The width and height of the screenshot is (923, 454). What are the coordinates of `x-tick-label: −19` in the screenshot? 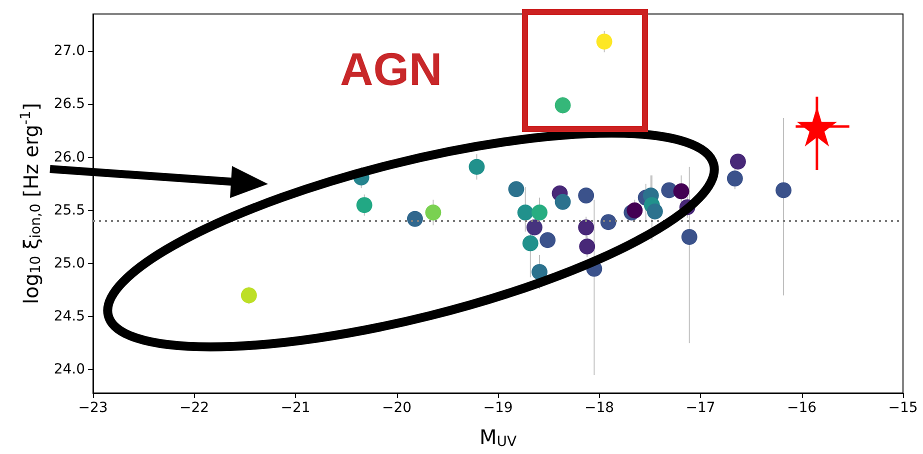 It's located at (498, 408).